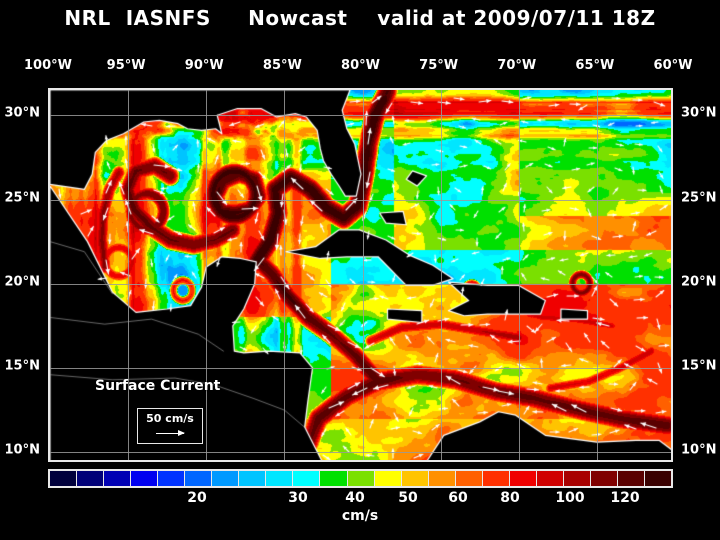 Image resolution: width=720 pixels, height=540 pixels. I want to click on lon-tick-label: 75°W, so click(439, 65).